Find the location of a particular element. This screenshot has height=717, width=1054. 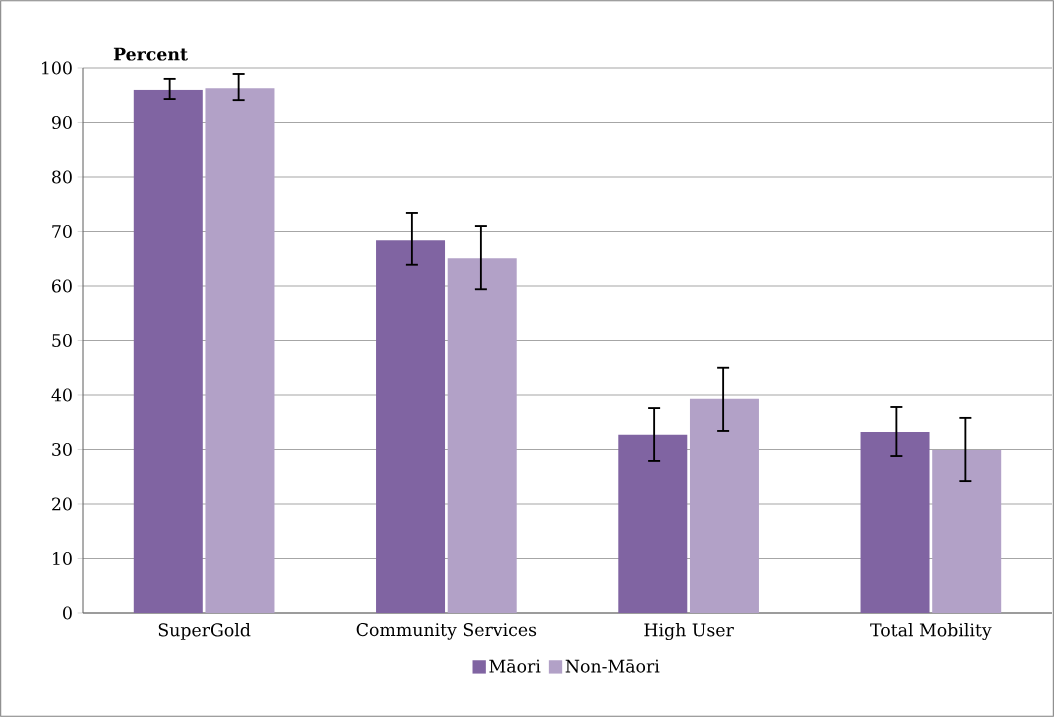

y-tick-label: 0 is located at coordinates (67, 613).